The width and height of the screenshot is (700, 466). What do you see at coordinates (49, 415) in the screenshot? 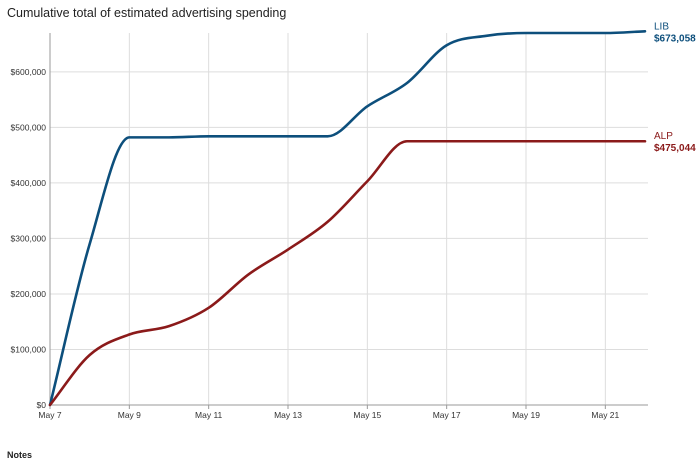
I see `x-tick-label: May 7` at bounding box center [49, 415].